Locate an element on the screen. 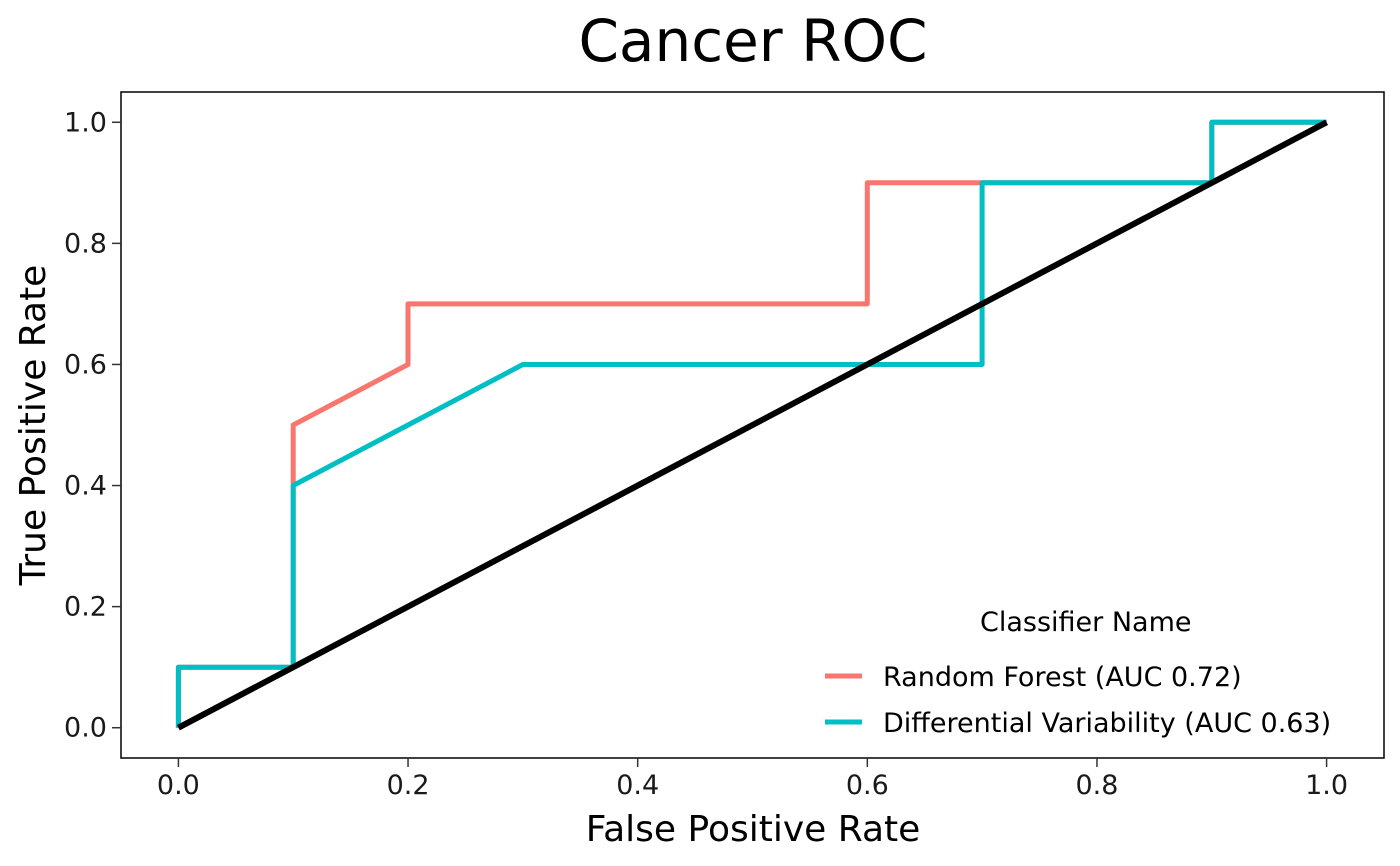 The height and width of the screenshot is (866, 1400). legend-label-2: Differential Variability (AUC 0.63) is located at coordinates (1107, 723).